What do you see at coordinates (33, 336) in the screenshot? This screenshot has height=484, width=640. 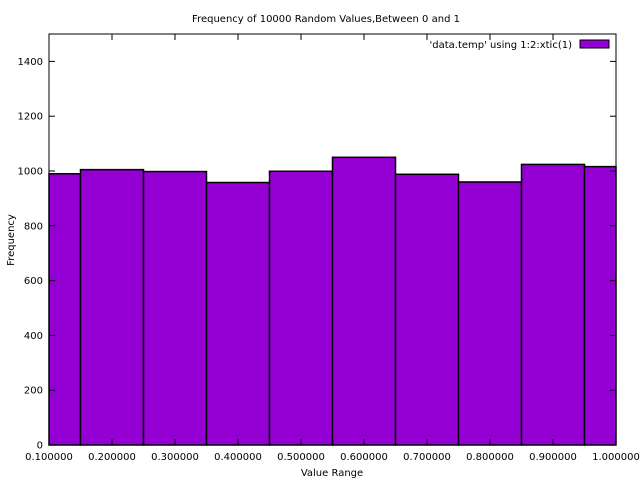 I see `y-tick-label: 400` at bounding box center [33, 336].